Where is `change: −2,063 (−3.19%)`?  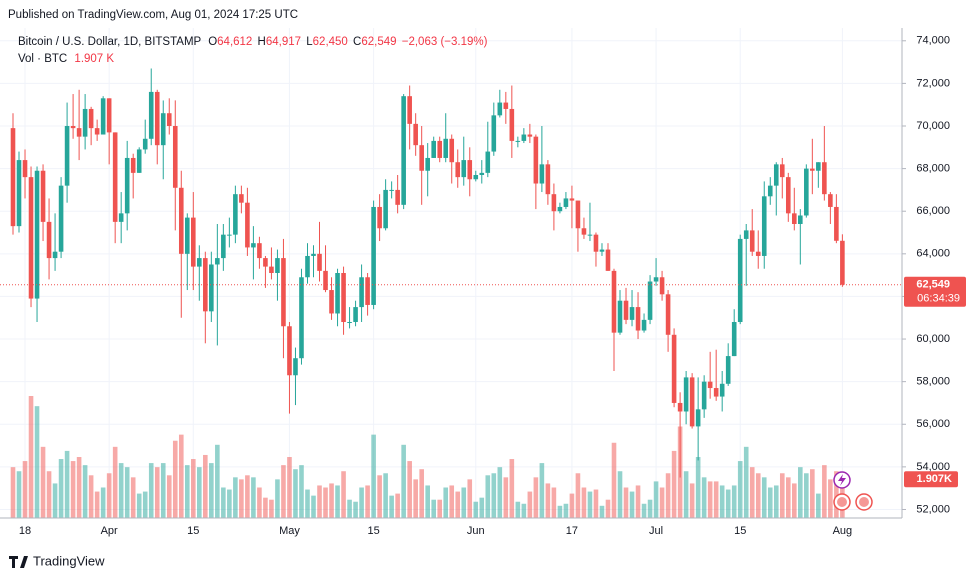 change: −2,063 (−3.19%) is located at coordinates (445, 42).